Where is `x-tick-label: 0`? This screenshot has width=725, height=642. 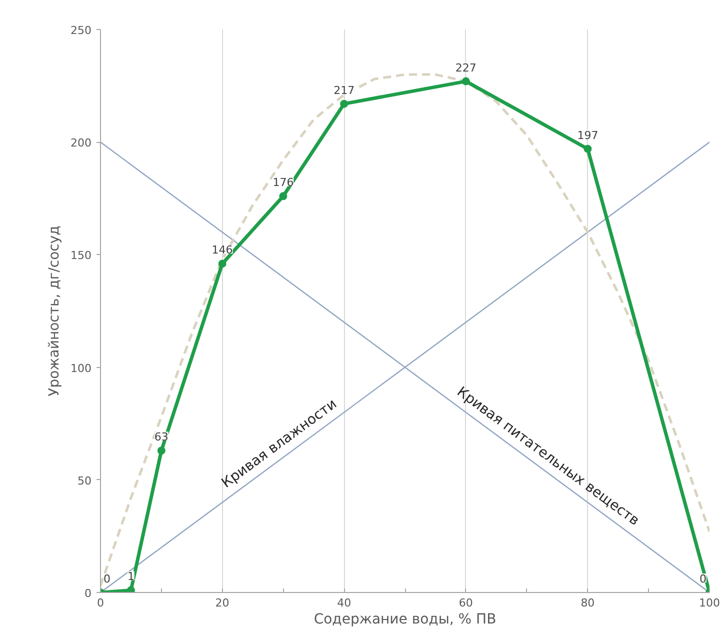
x-tick-label: 0 is located at coordinates (100, 603).